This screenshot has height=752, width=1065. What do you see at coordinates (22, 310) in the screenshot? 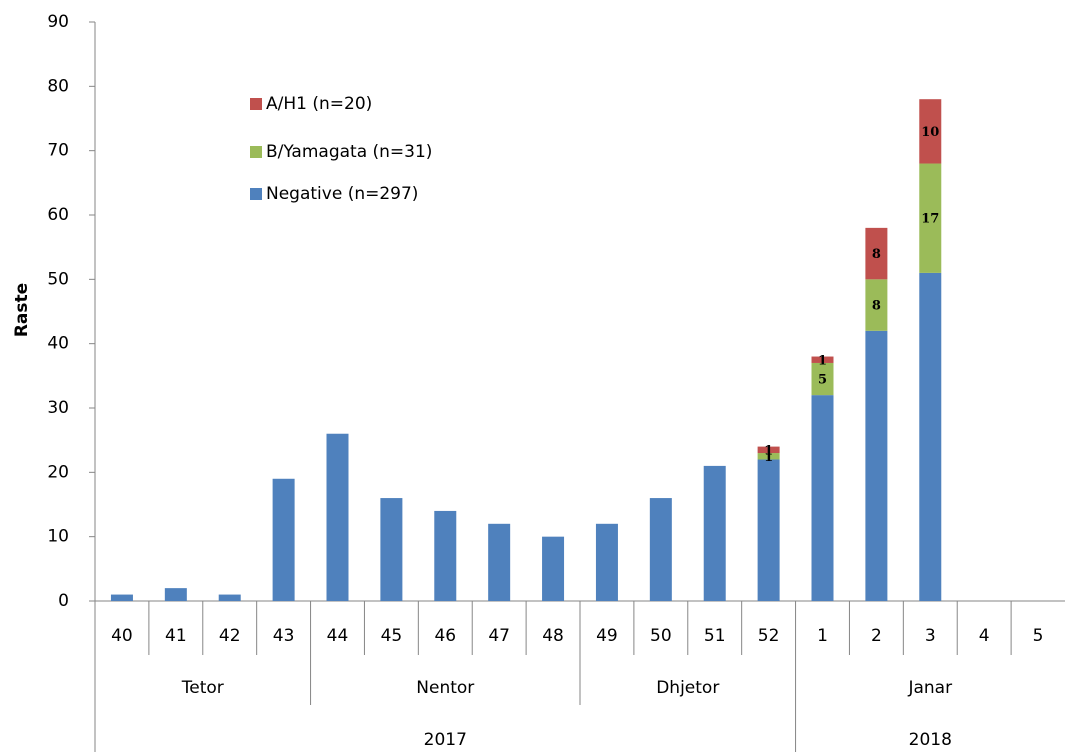
I see `y-axis-label: Raste` at bounding box center [22, 310].